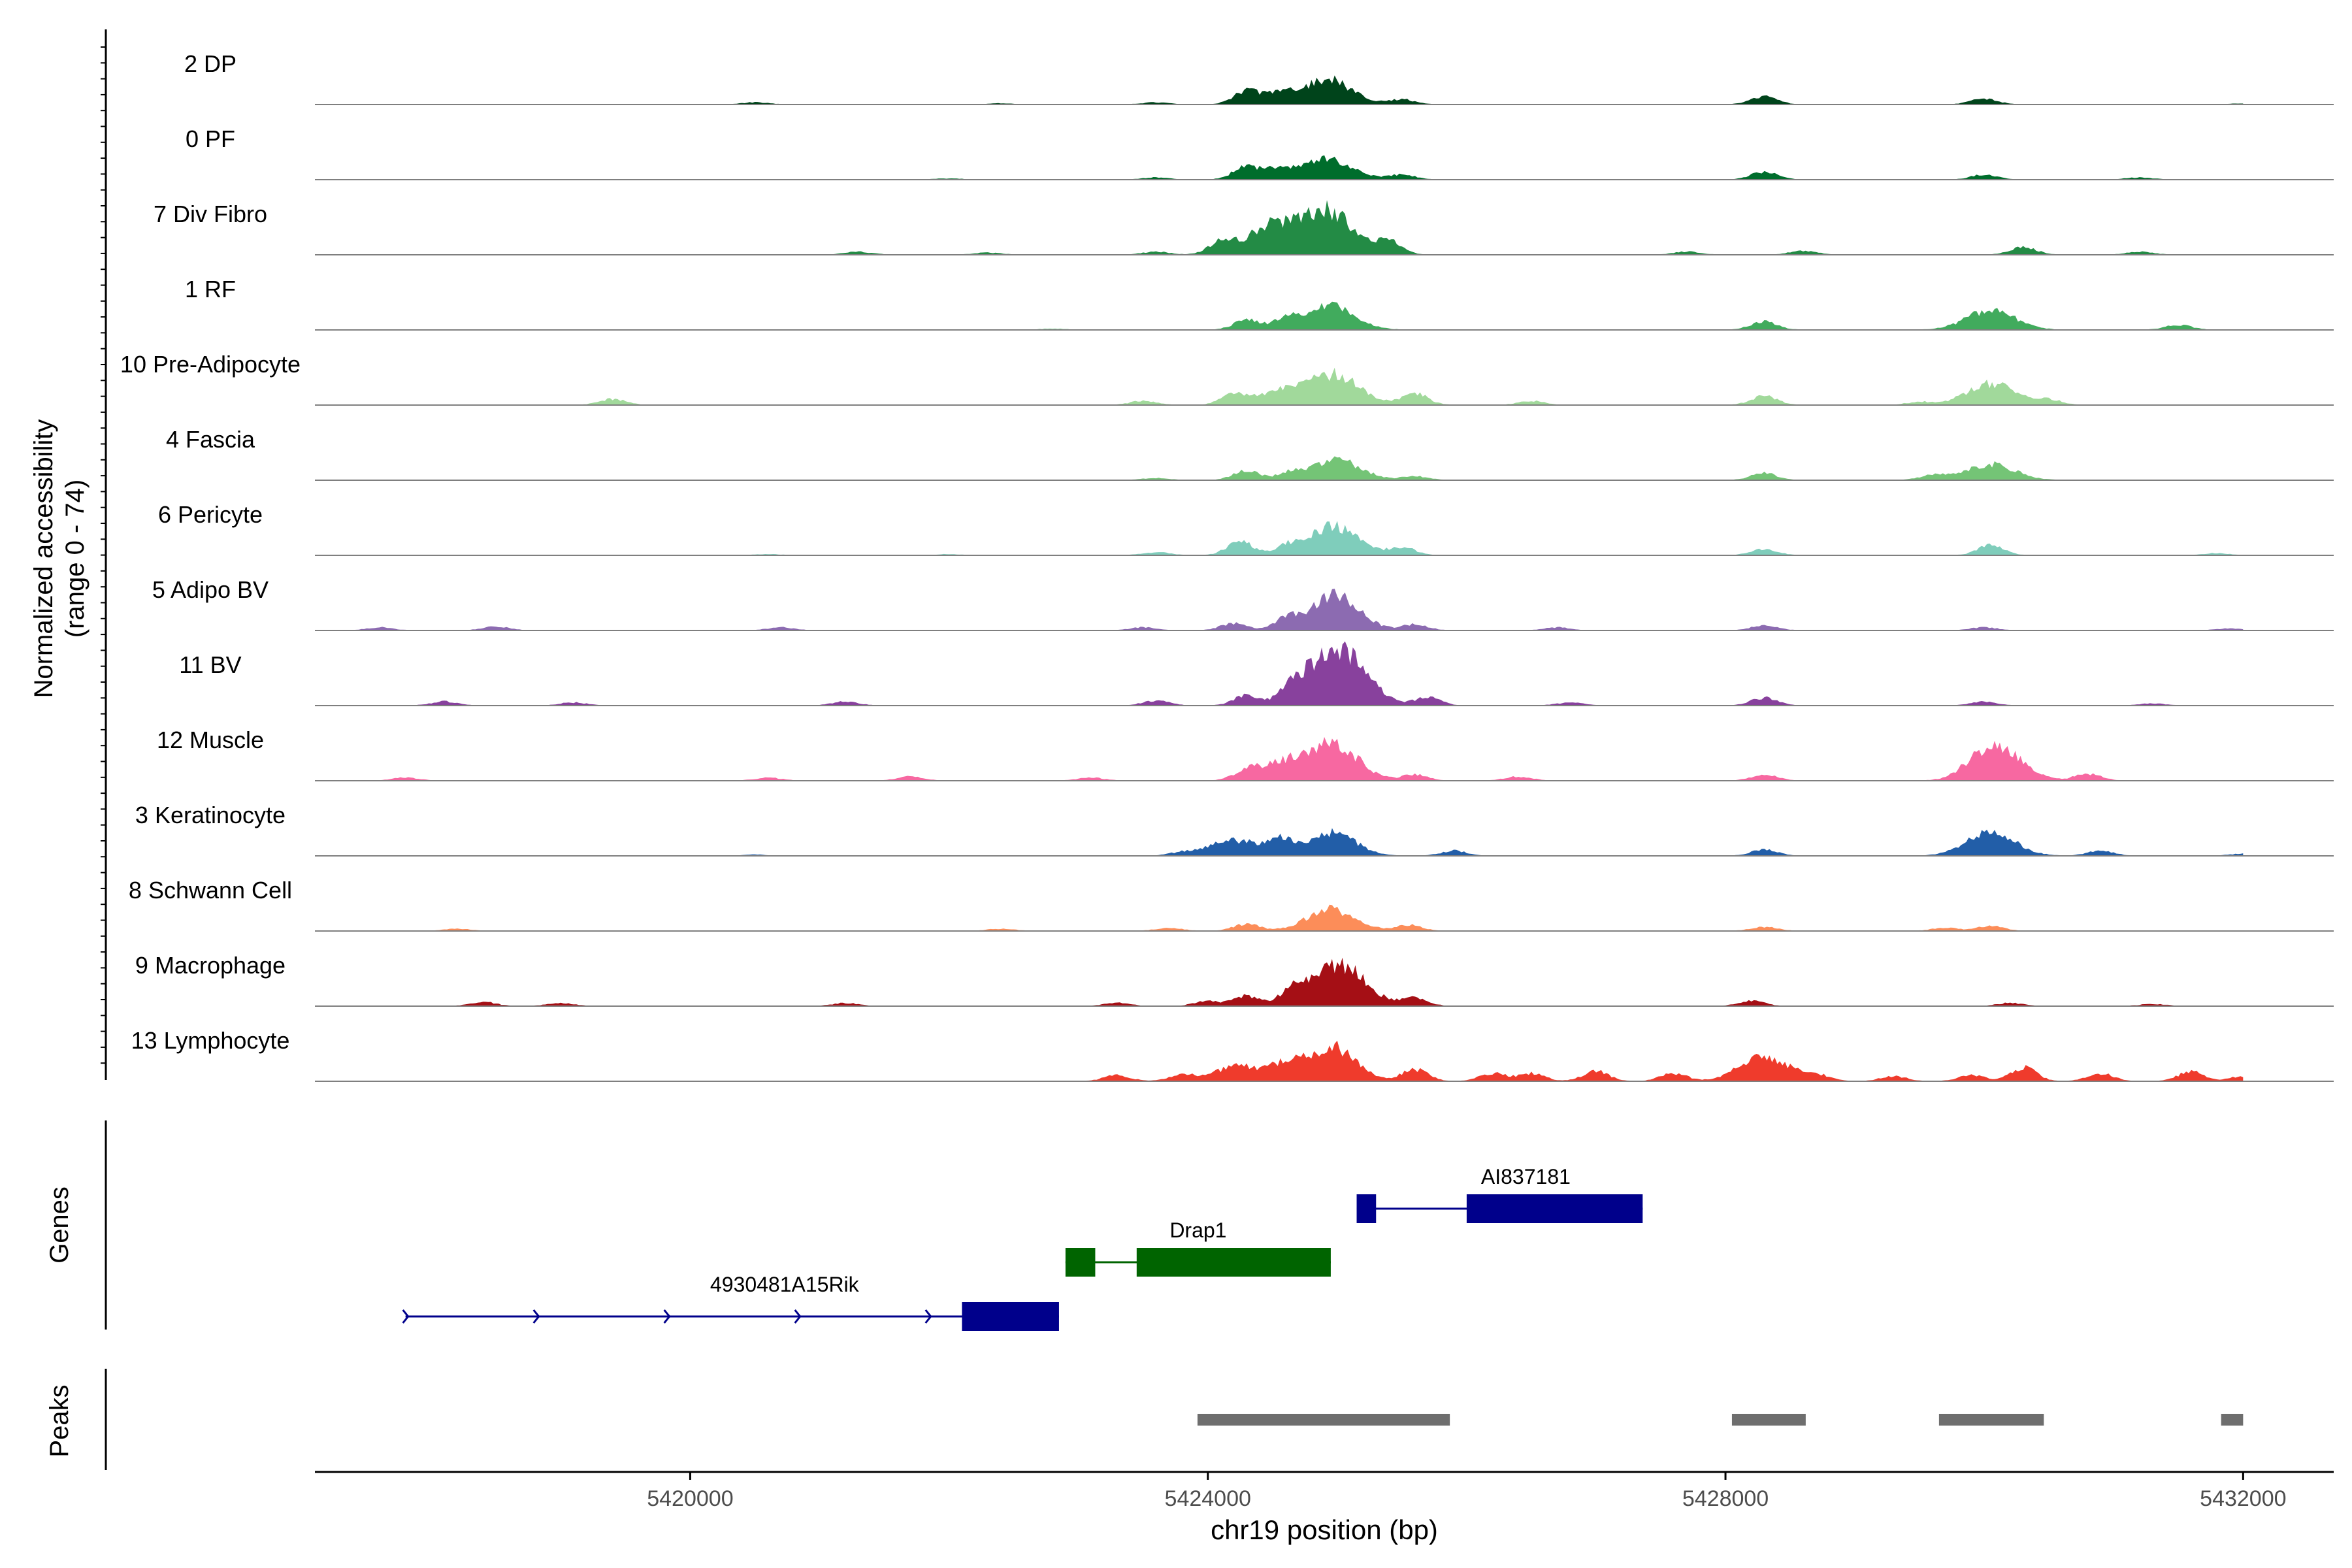 This screenshot has height=1568, width=2352. Describe the element at coordinates (210, 514) in the screenshot. I see `track-label: 6 Pericyte` at that location.